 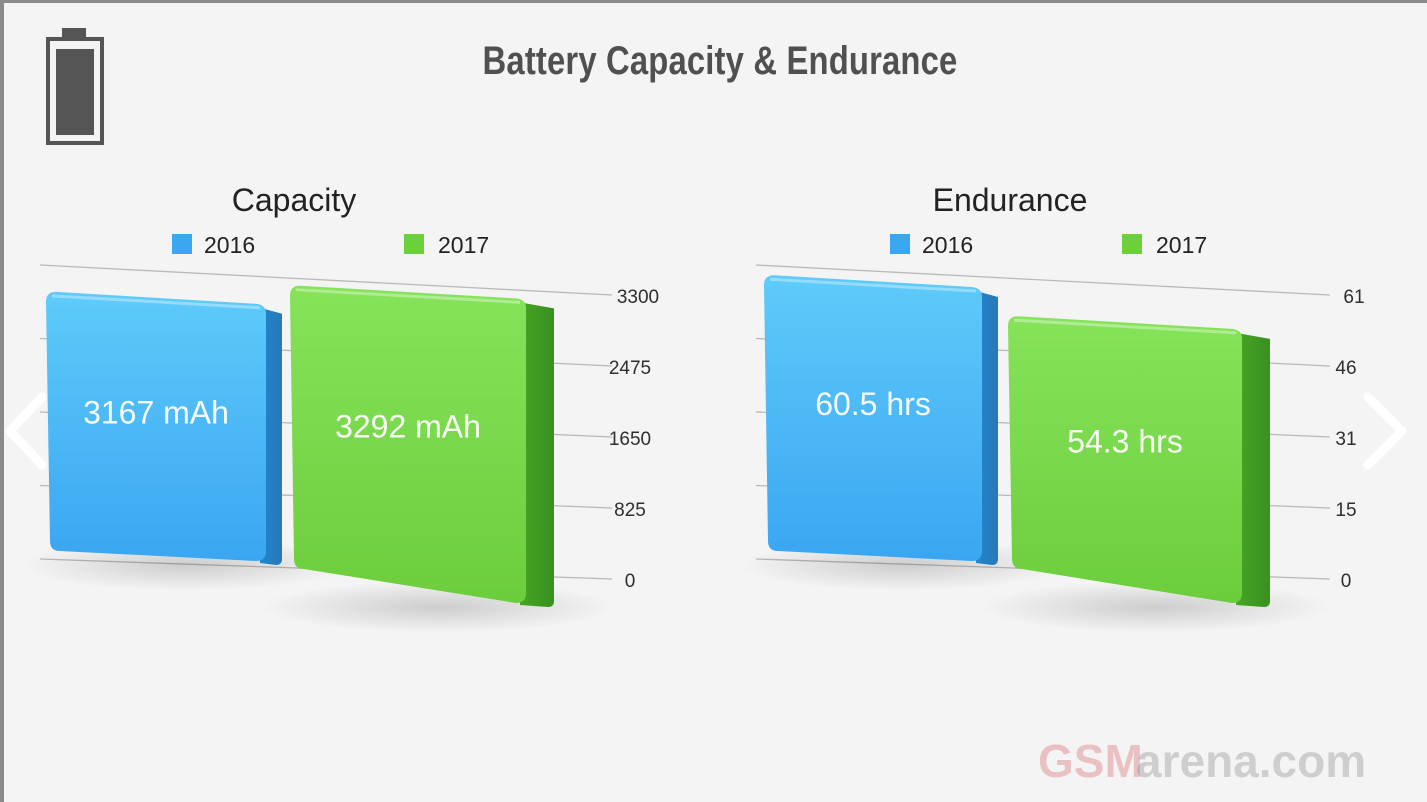 What do you see at coordinates (1385, 431) in the screenshot?
I see `chevron-right-icon` at bounding box center [1385, 431].